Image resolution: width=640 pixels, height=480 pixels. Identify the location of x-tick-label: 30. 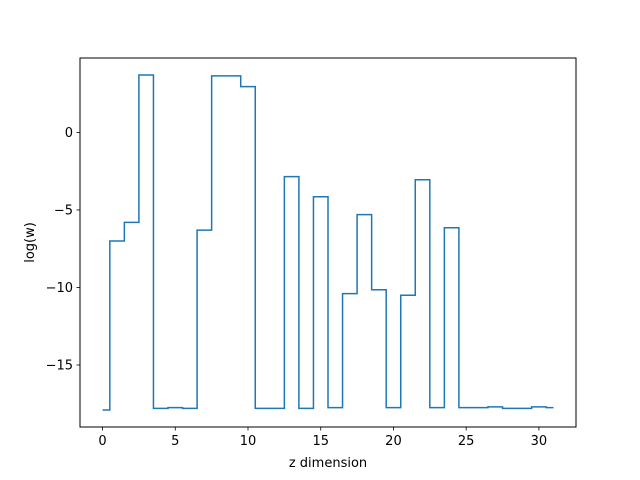
(539, 441).